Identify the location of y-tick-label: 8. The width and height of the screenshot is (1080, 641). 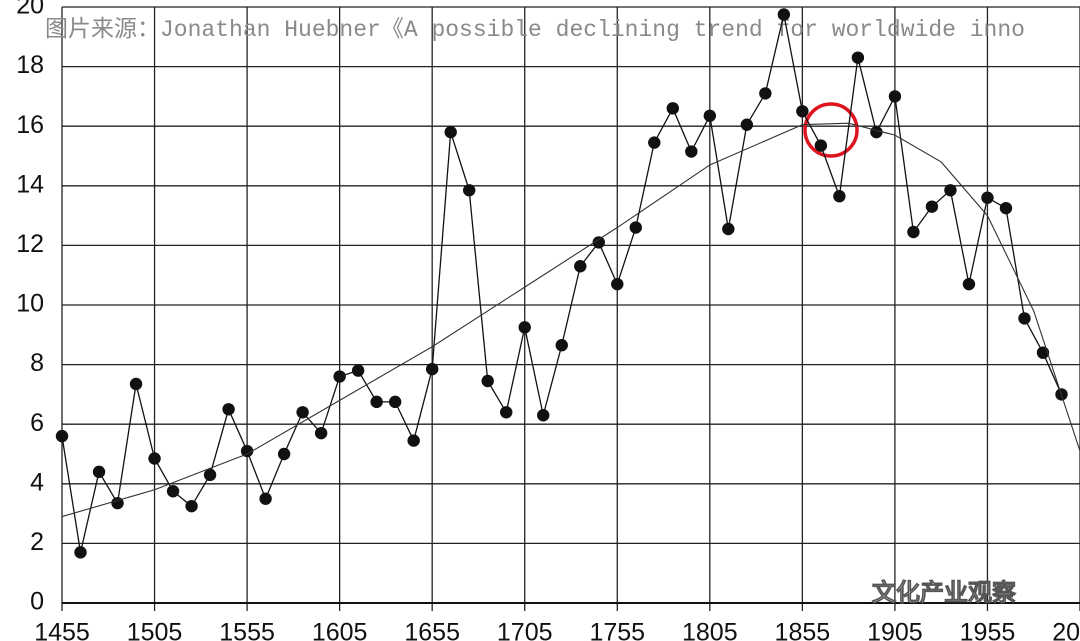
(37, 363).